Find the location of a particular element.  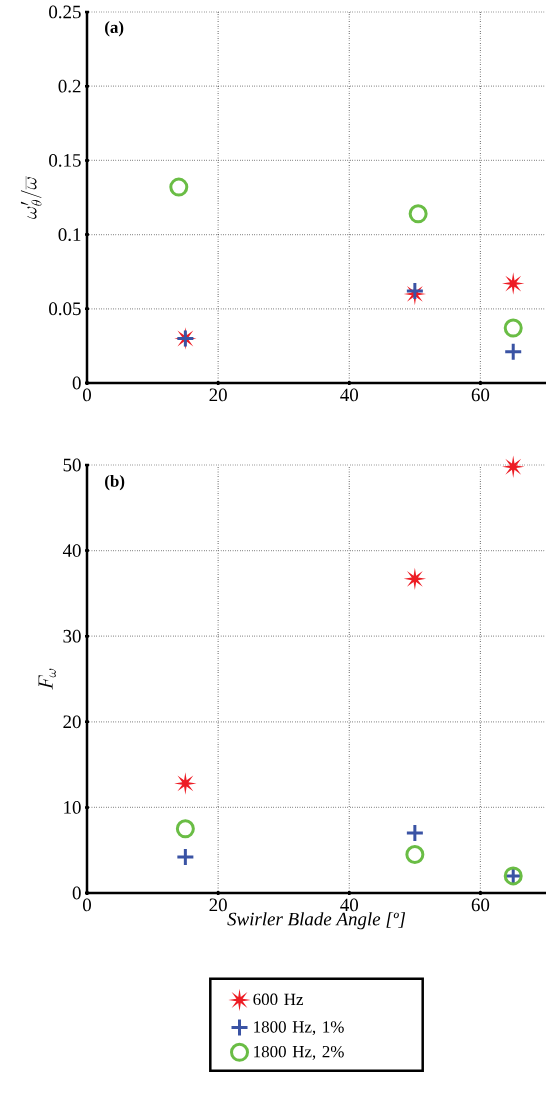

y-tick-label: 0.15 is located at coordinates (65, 160).